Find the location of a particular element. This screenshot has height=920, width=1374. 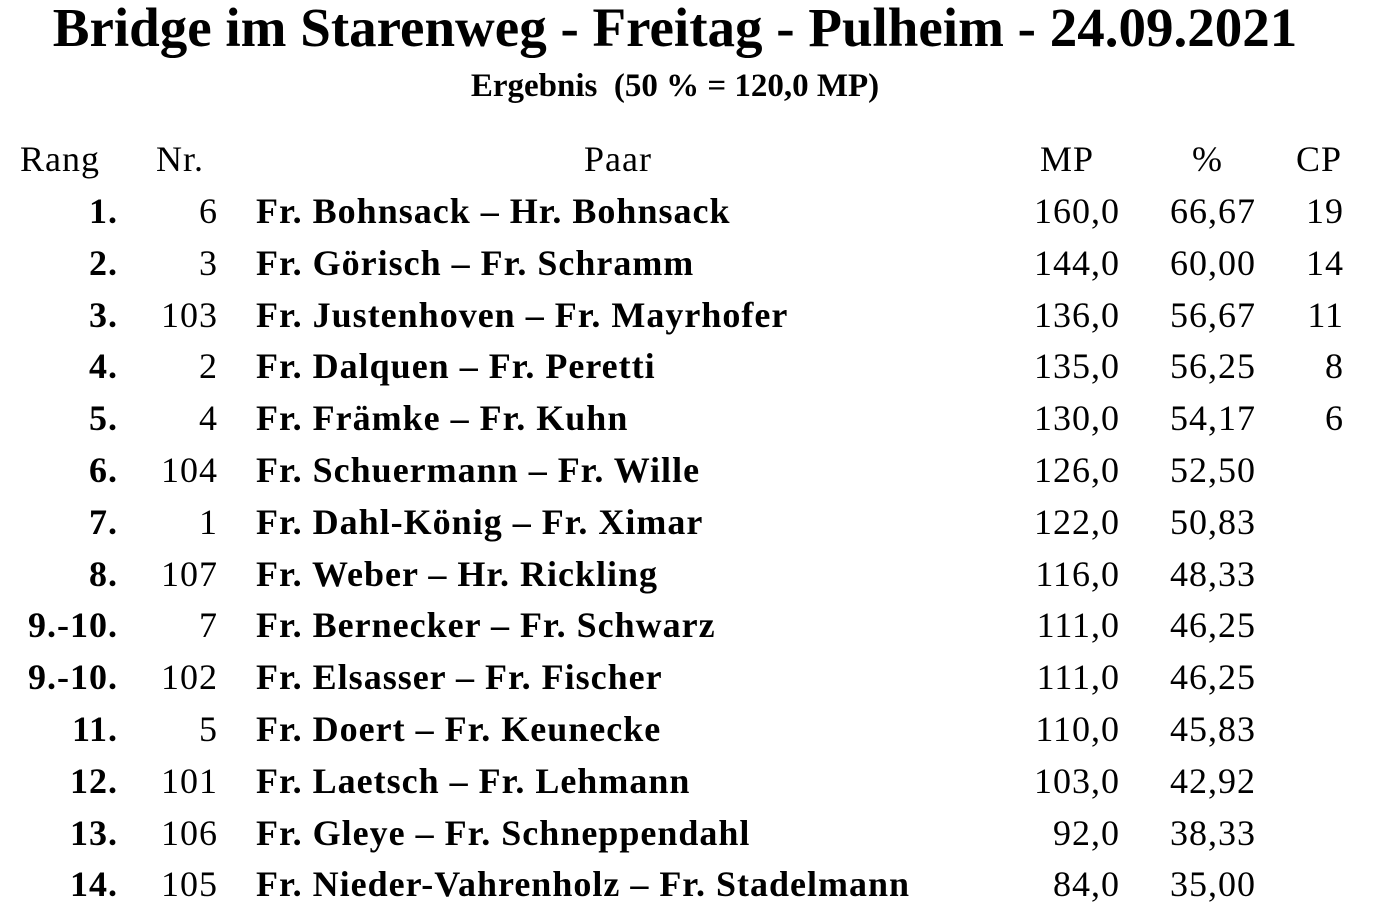

cell-cp: 6 is located at coordinates (1334, 418).